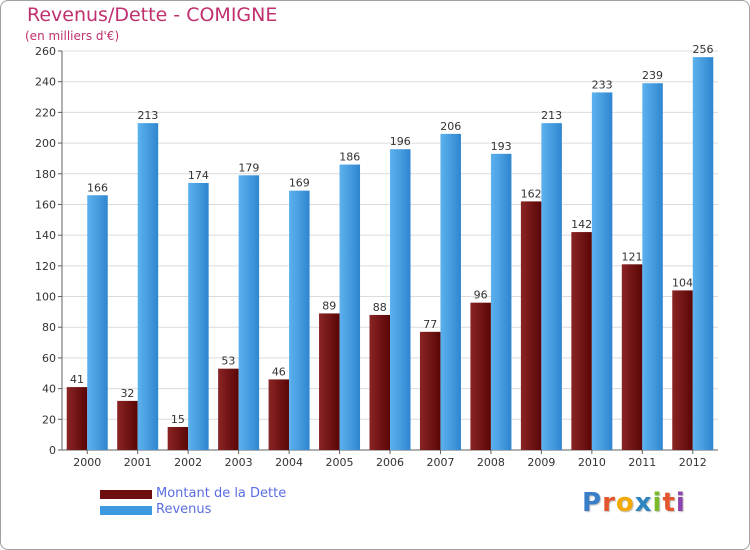 The height and width of the screenshot is (550, 750). Describe the element at coordinates (45, 204) in the screenshot. I see `y-tick-label: 160` at that location.